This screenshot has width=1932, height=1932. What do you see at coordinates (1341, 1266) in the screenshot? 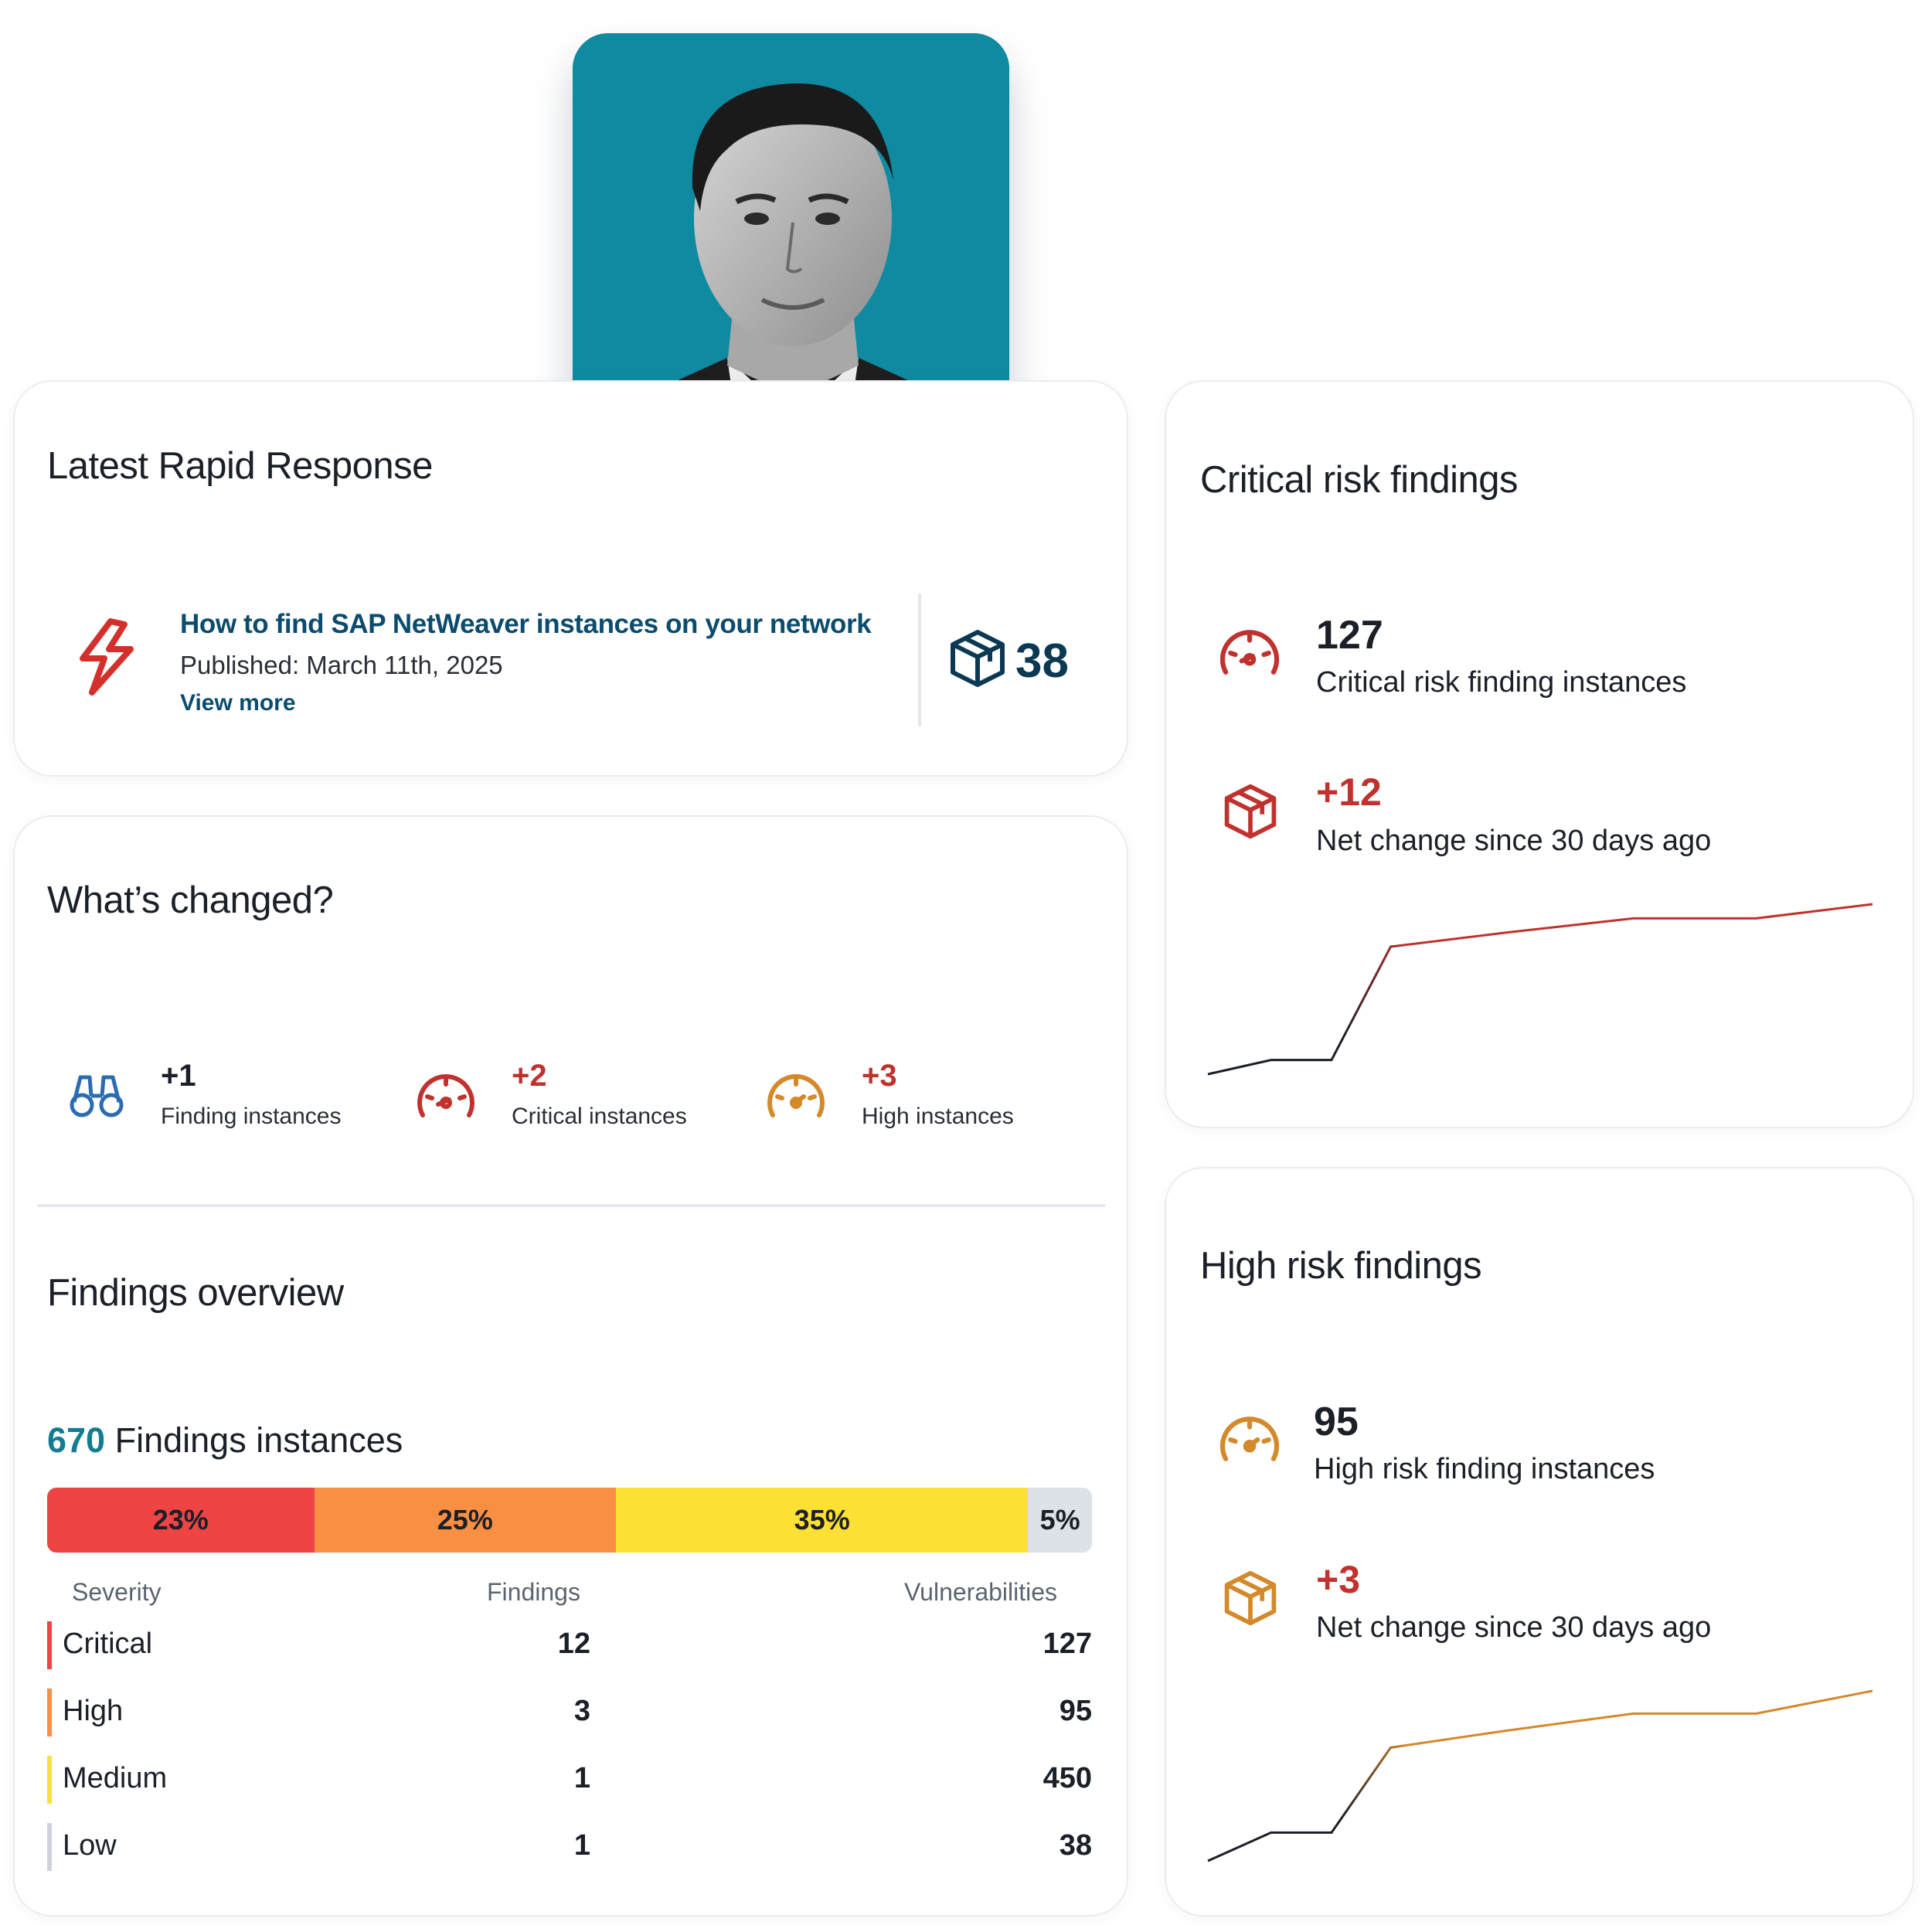
I see `high-risk-title: High risk findings` at bounding box center [1341, 1266].